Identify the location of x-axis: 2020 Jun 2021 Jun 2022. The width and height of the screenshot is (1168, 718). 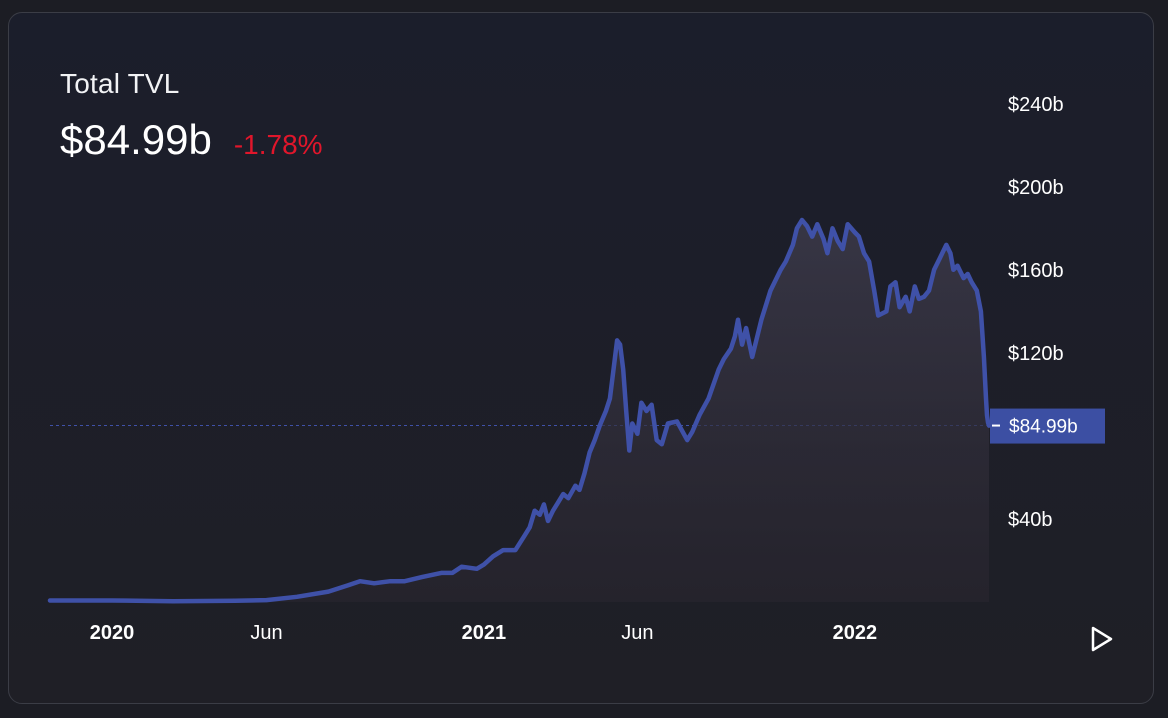
(483, 633).